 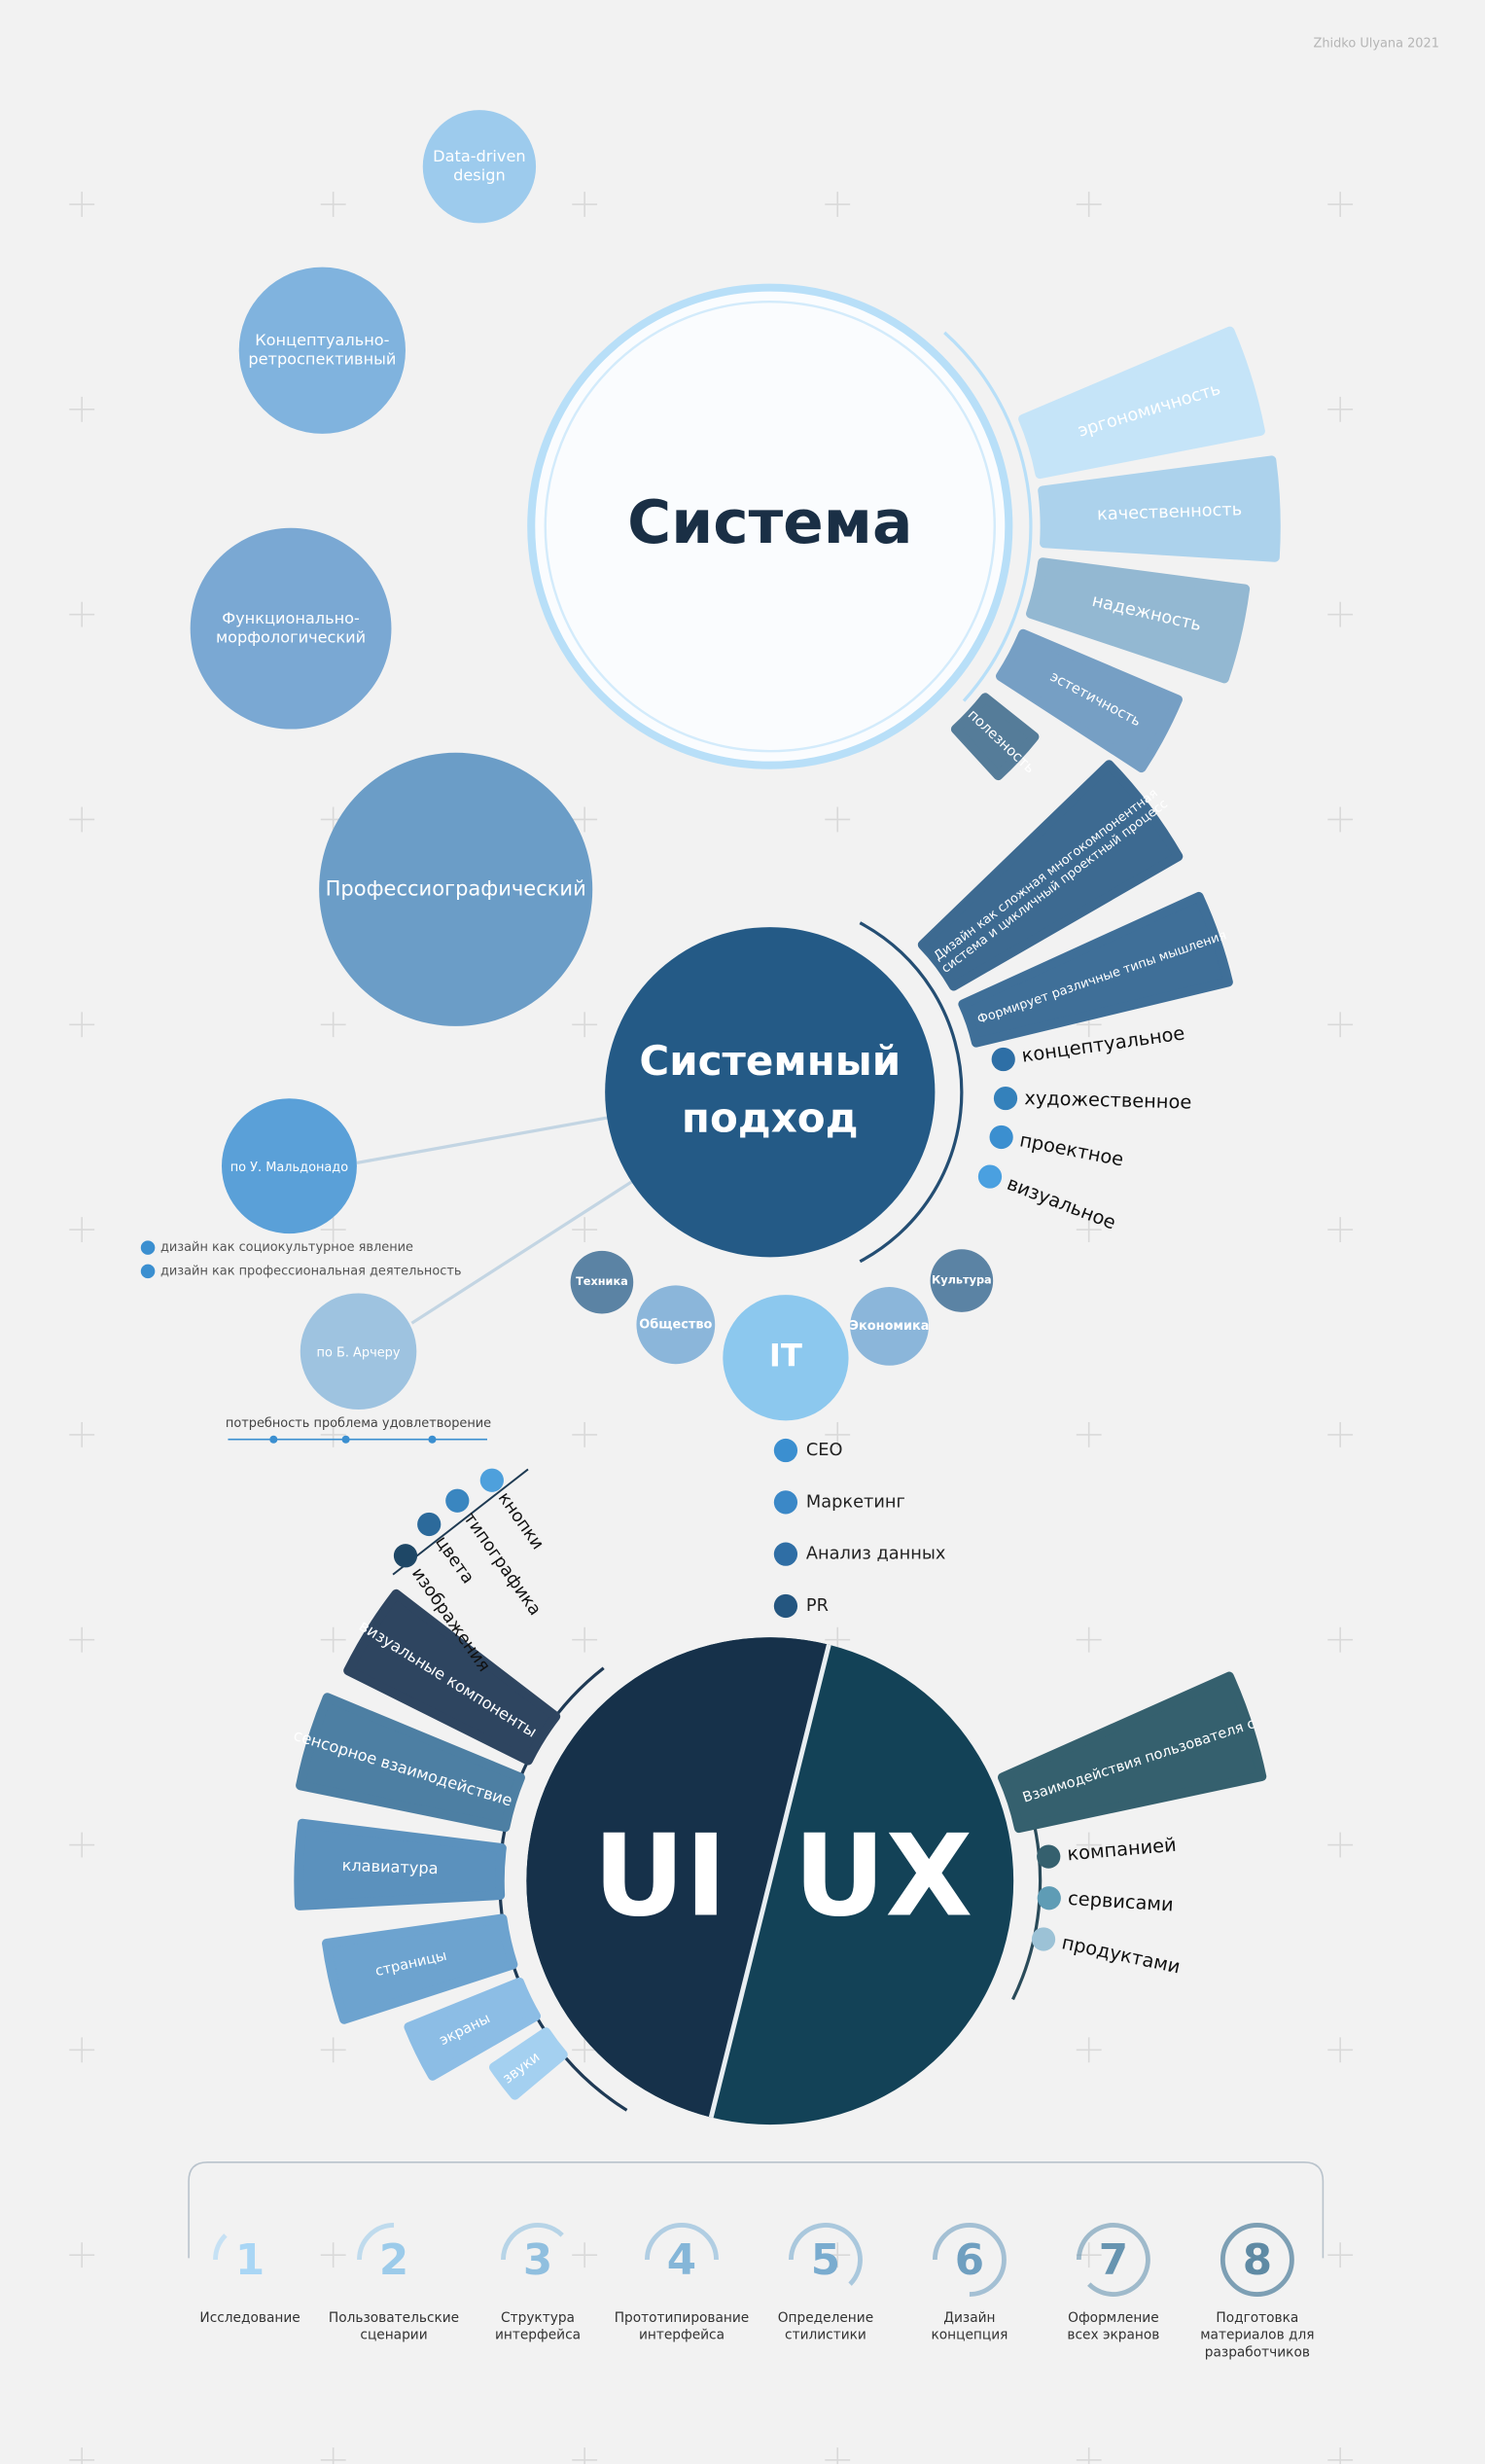 I want to click on process-bracket, so click(x=756, y=2210).